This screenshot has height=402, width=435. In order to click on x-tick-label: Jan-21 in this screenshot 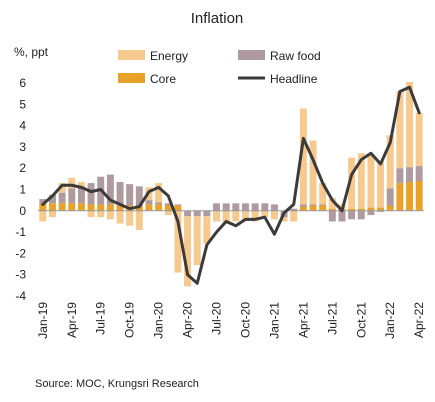, I will do `click(274, 320)`.